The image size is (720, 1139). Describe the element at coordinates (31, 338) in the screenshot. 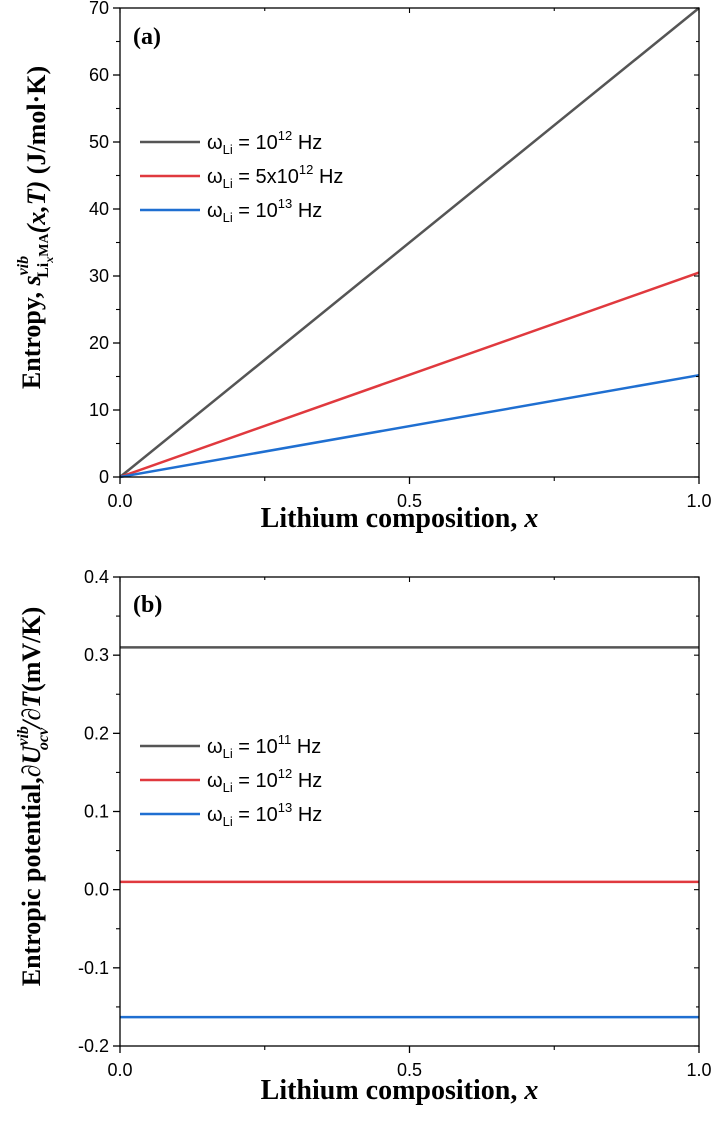

I see `y-axis-title-text: Entropy,` at that location.